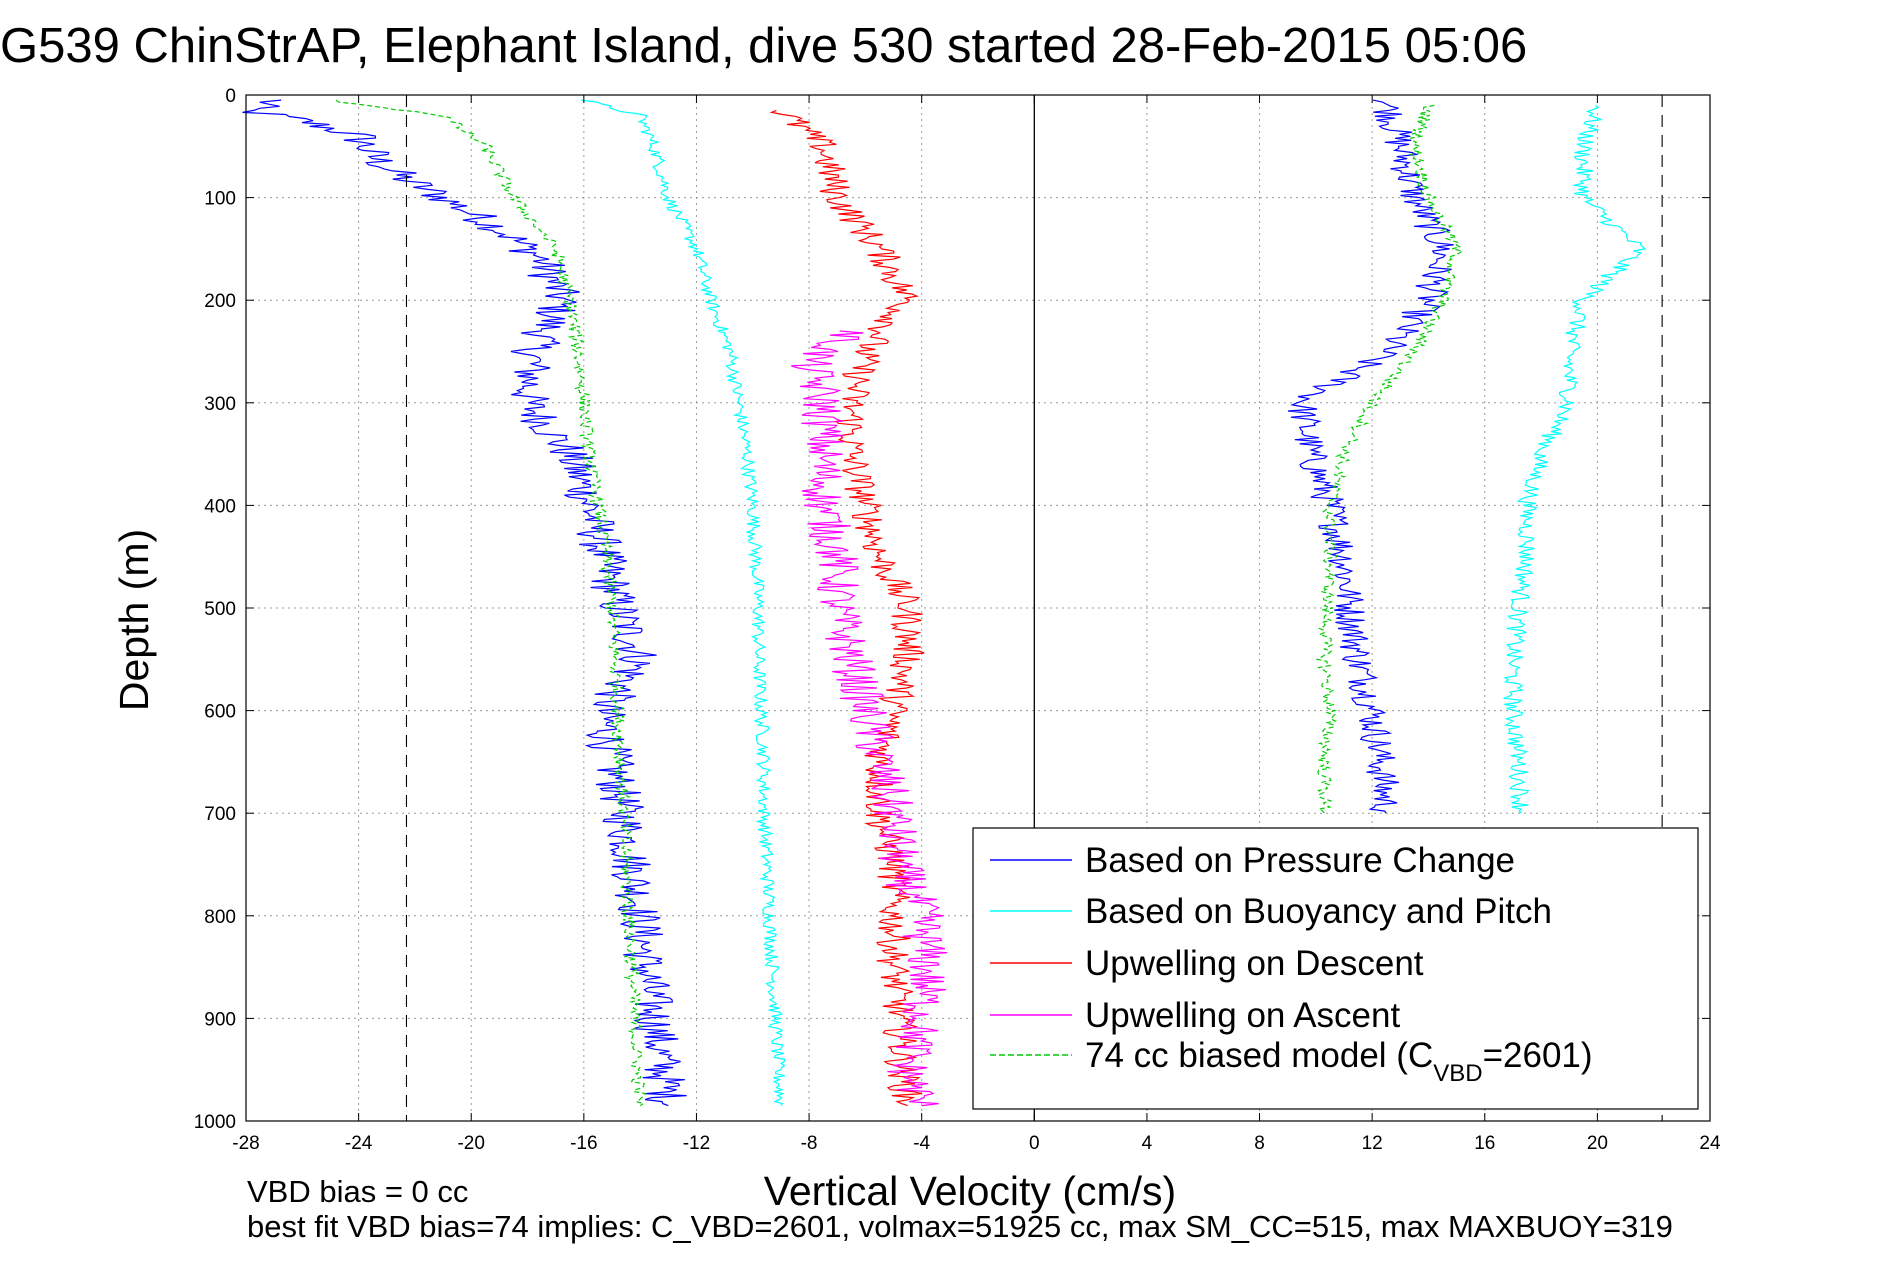 Image resolution: width=1891 pixels, height=1262 pixels. What do you see at coordinates (245, 1143) in the screenshot?
I see `x-tick-label: -28` at bounding box center [245, 1143].